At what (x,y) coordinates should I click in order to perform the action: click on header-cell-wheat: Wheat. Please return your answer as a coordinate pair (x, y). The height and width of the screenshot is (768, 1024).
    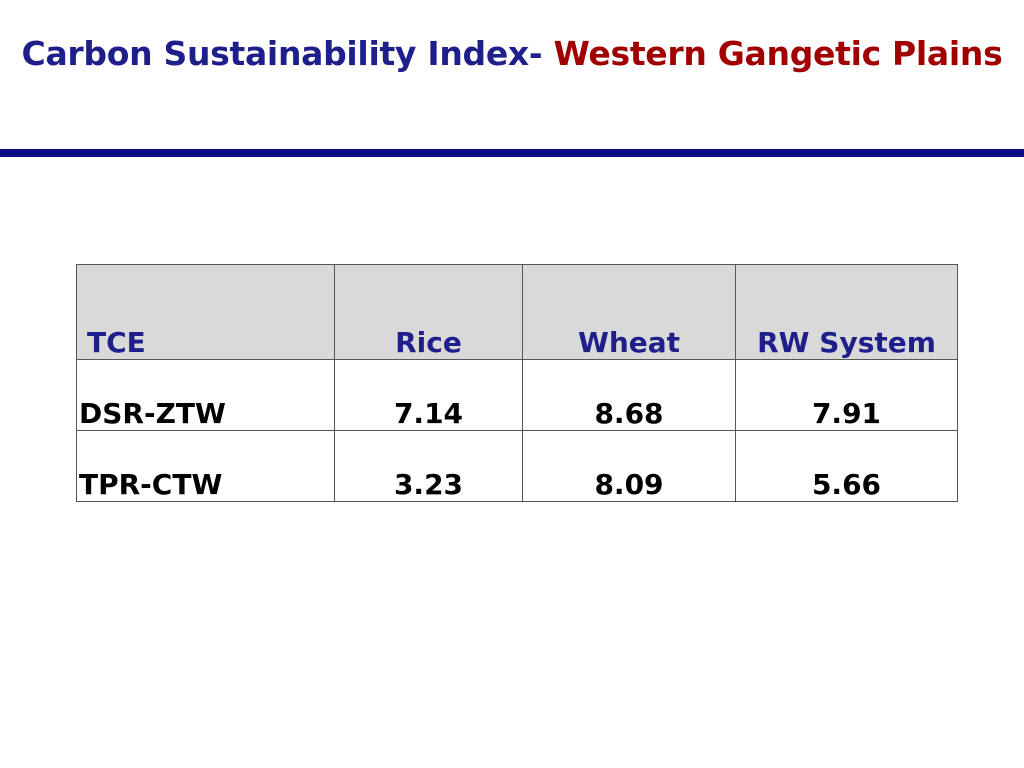
    Looking at the image, I should click on (629, 312).